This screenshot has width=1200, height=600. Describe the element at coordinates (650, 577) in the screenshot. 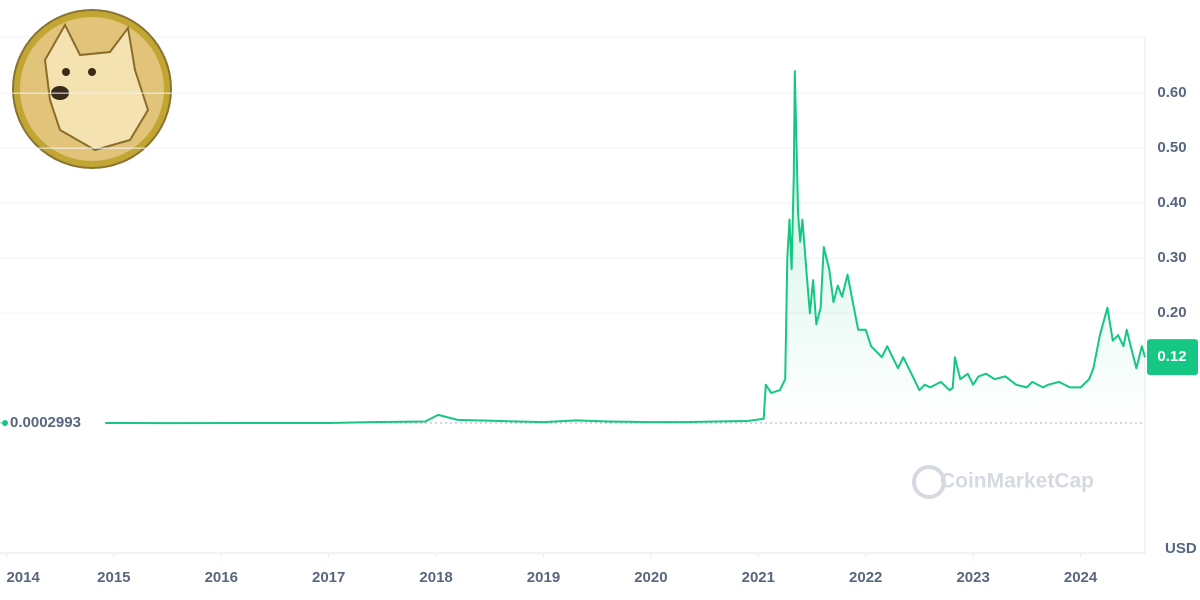

I see `x-tick-label: 2020` at that location.